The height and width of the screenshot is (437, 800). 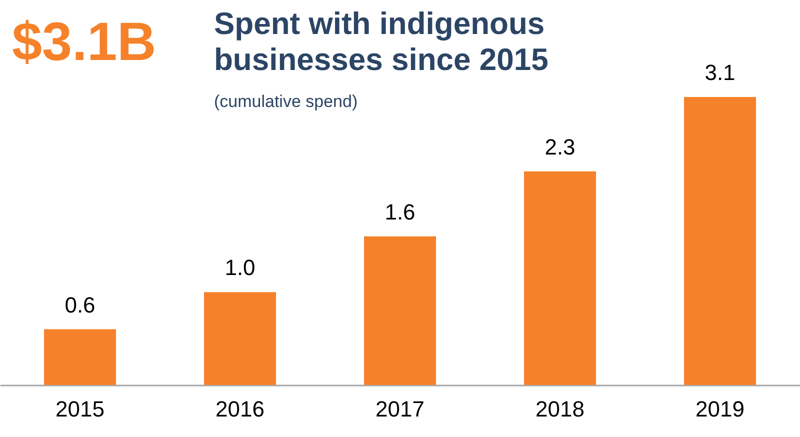 I want to click on data-label: 1.0, so click(x=240, y=267).